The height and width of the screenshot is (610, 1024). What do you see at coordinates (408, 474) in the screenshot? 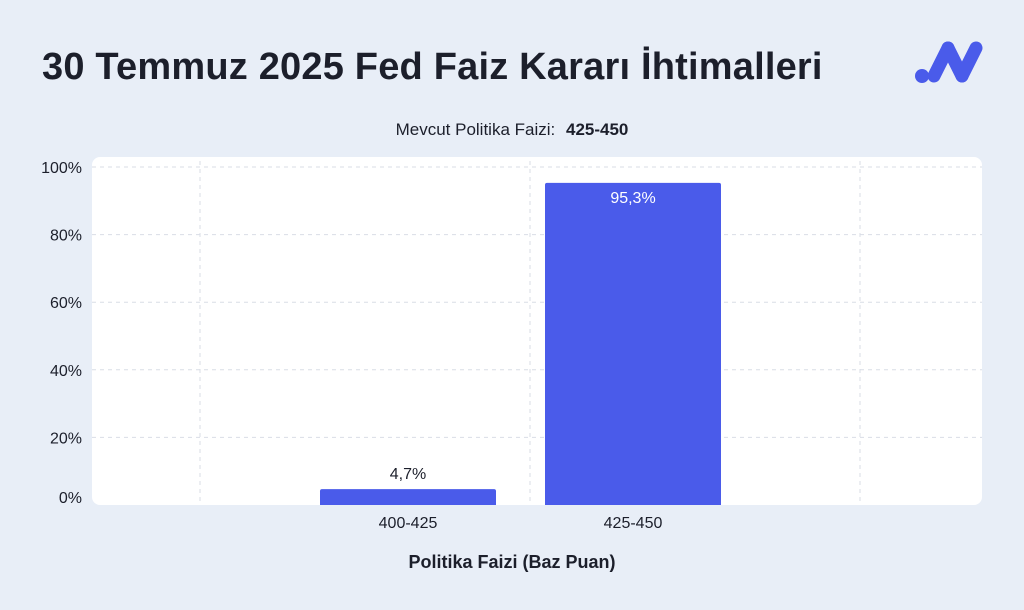
I see `bar-value-label: 4,7%` at bounding box center [408, 474].